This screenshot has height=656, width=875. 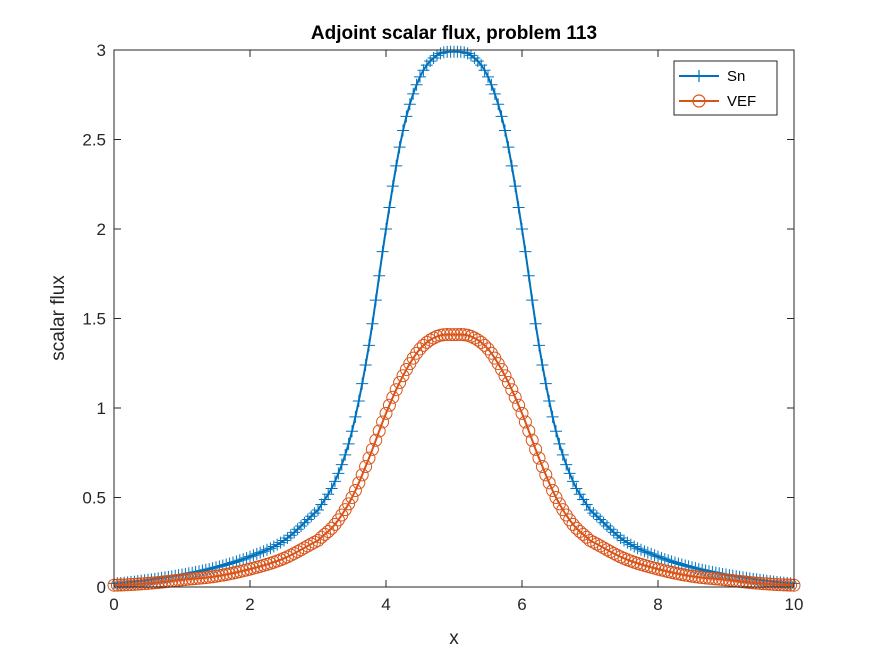 What do you see at coordinates (521, 604) in the screenshot?
I see `x-tick-label: 6` at bounding box center [521, 604].